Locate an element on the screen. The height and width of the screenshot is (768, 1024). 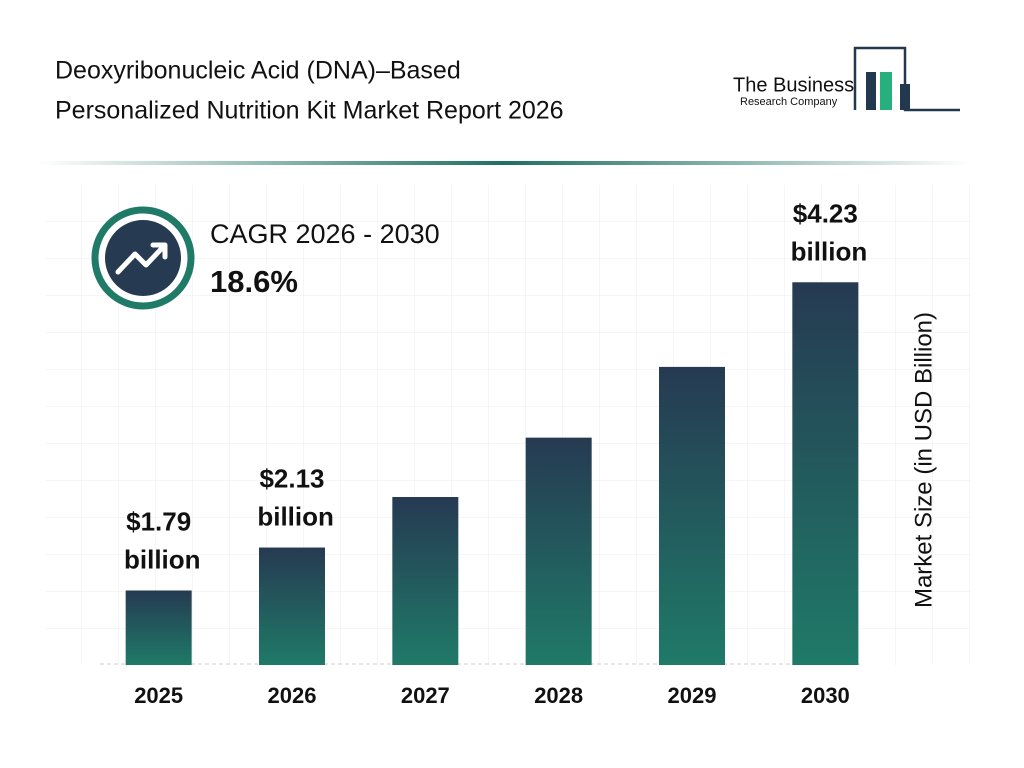
x-tick-label: 2025 is located at coordinates (158, 695).